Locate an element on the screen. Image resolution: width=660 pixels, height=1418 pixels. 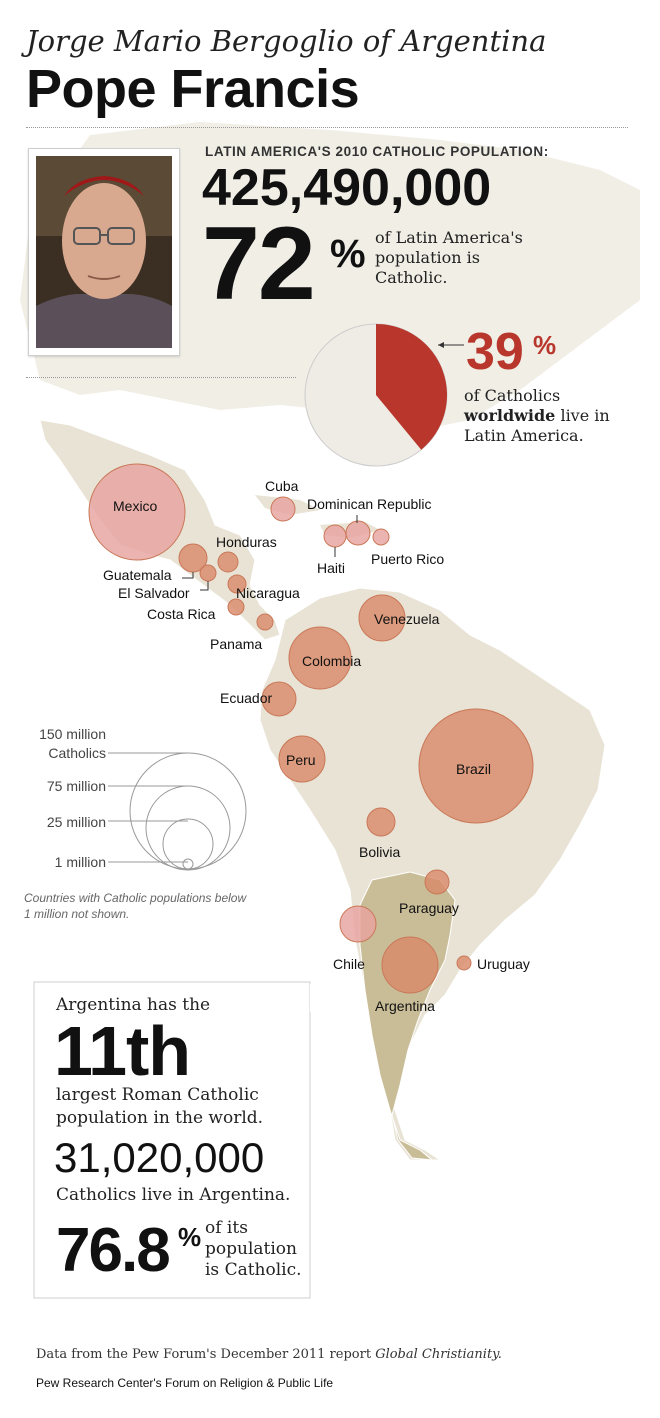
label-haiti: Haiti is located at coordinates (331, 568).